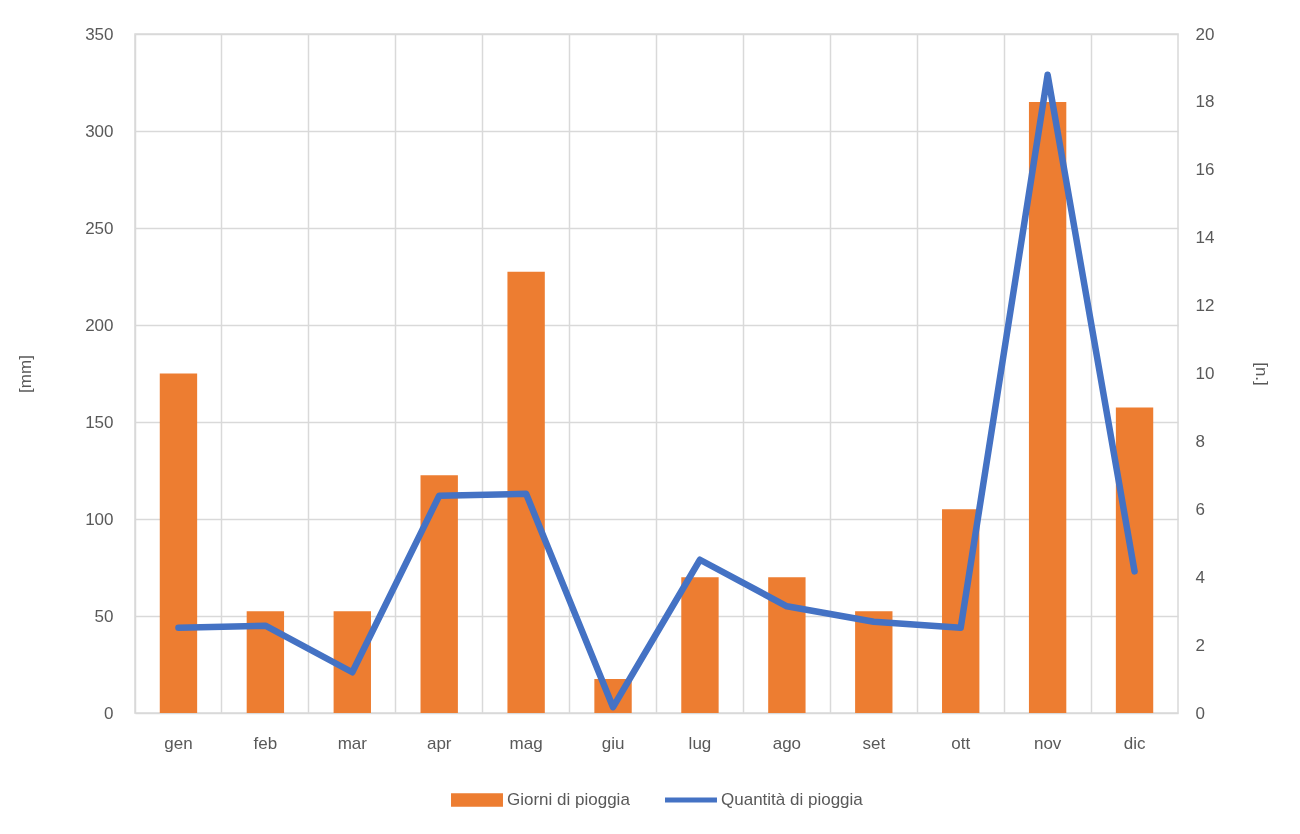 The height and width of the screenshot is (834, 1300). What do you see at coordinates (1205, 238) in the screenshot?
I see `y2-tick-label: 14` at bounding box center [1205, 238].